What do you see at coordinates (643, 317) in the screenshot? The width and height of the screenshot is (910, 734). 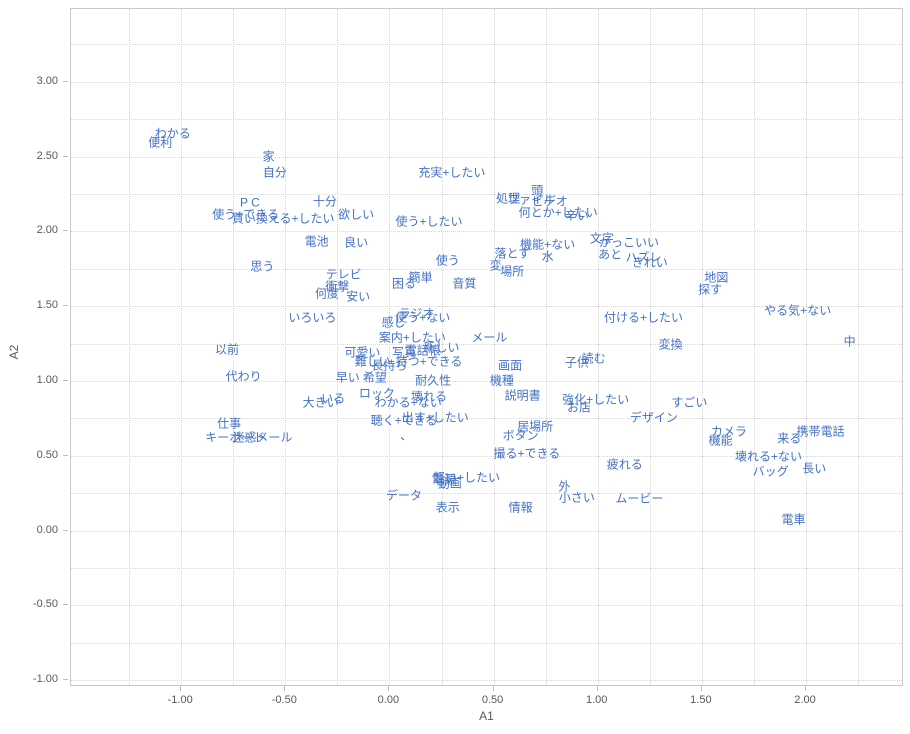 I see `point-label: 付ける+したい` at bounding box center [643, 317].